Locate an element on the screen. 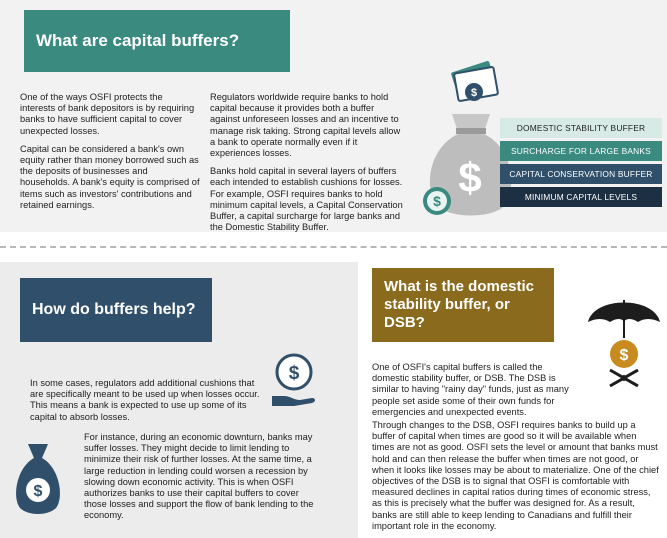 This screenshot has width=667, height=538. legend-surcharge-large-banks: SURCHARGE FOR LARGE BANKS is located at coordinates (581, 151).